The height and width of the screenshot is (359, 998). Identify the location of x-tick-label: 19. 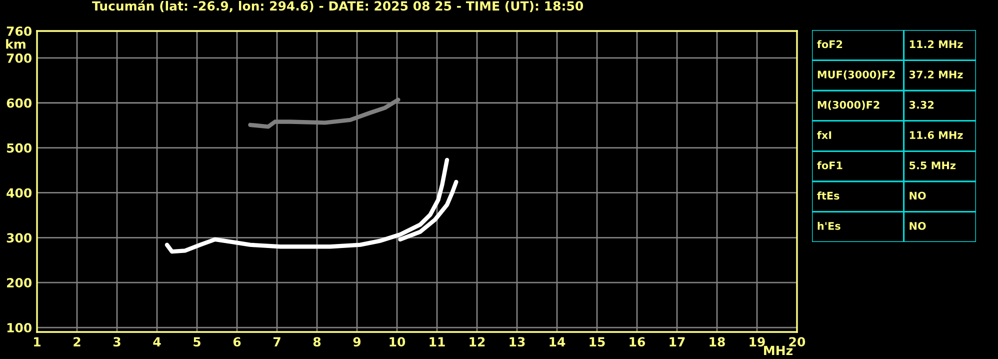
(757, 342).